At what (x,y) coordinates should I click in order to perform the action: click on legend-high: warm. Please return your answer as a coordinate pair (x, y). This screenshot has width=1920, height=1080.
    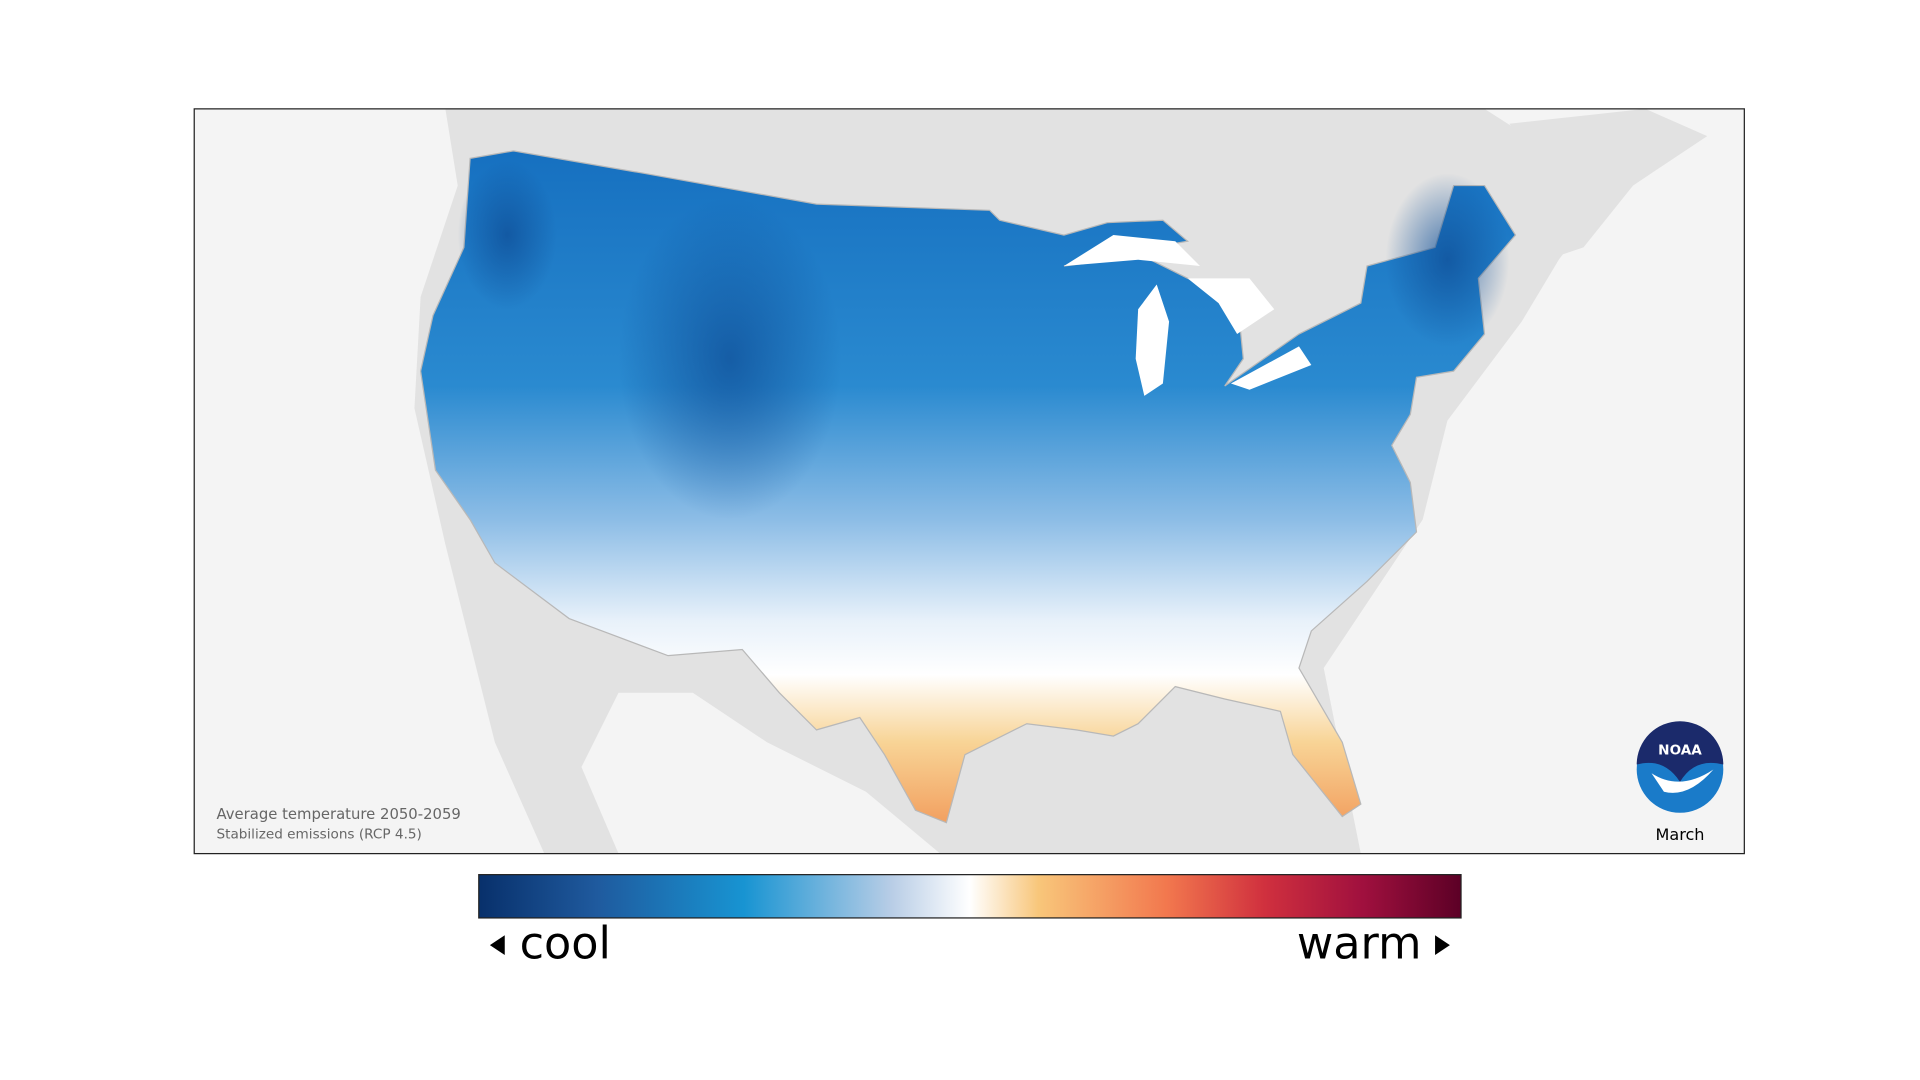
    Looking at the image, I should click on (1359, 944).